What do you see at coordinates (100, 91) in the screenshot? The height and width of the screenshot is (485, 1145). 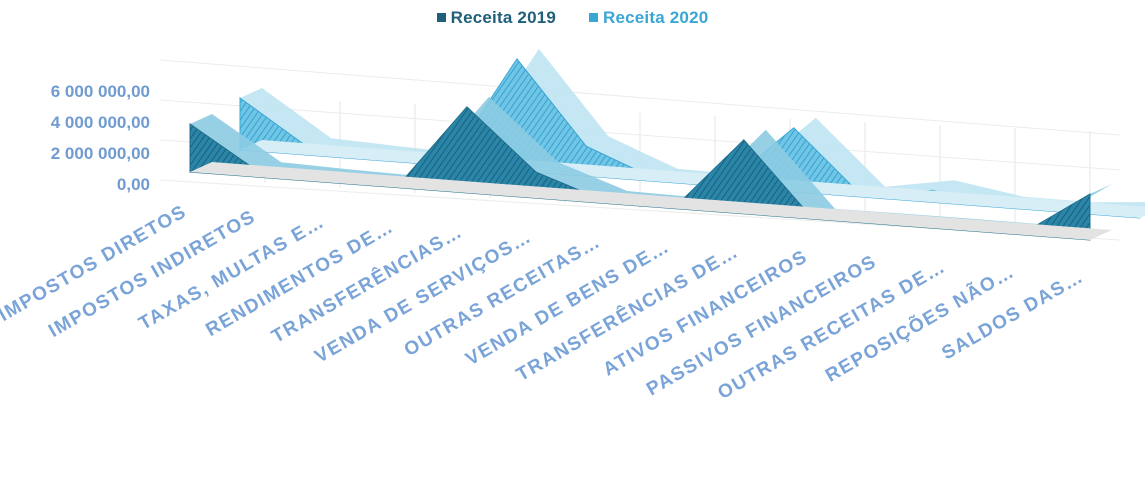 I see `y-tick-label: 6 000 000,00` at bounding box center [100, 91].